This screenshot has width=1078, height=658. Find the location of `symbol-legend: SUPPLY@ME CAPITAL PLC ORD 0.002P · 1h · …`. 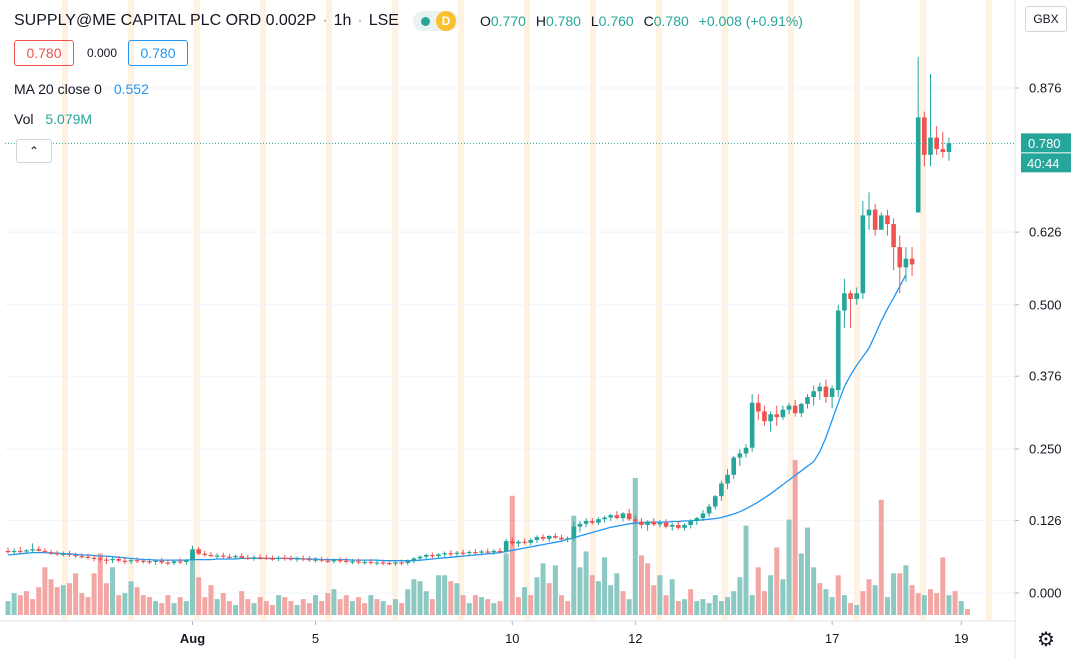

symbol-legend: SUPPLY@ME CAPITAL PLC ORD 0.002P · 1h · … is located at coordinates (411, 21).